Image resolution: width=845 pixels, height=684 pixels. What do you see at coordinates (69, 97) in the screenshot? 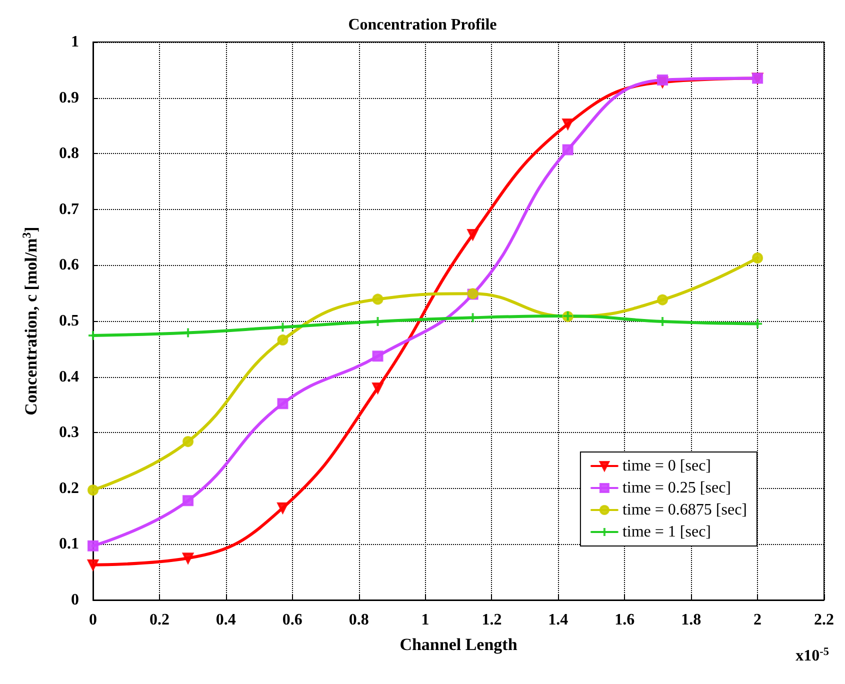
I see `y-tick-label: 0.9` at bounding box center [69, 97].